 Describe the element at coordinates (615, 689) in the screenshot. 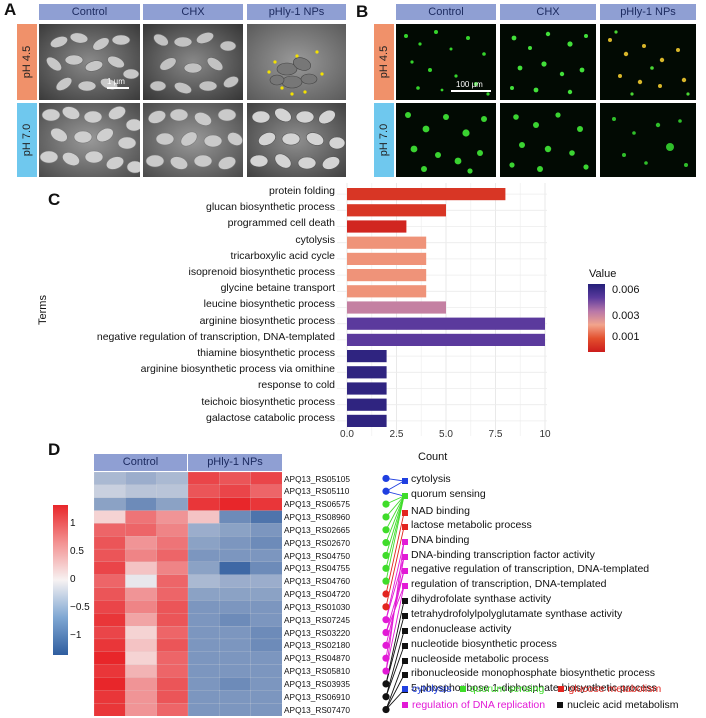

I see `legend-glucose-metabolism: glucose metabolism` at that location.